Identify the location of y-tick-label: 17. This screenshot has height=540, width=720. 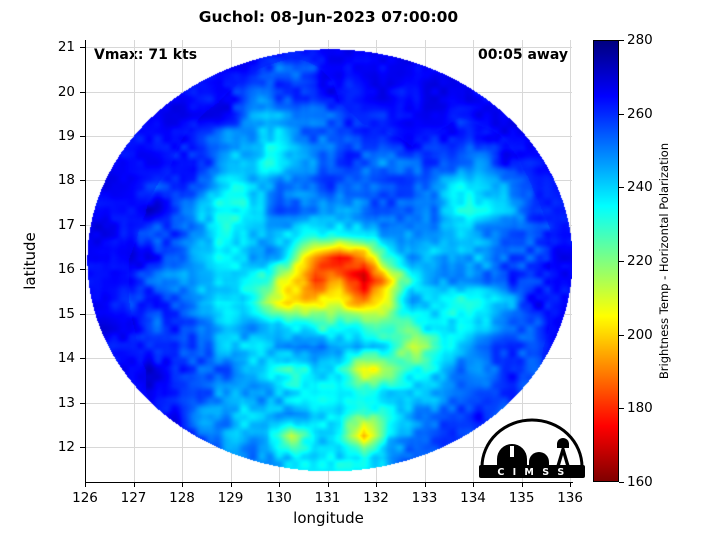
(66, 224).